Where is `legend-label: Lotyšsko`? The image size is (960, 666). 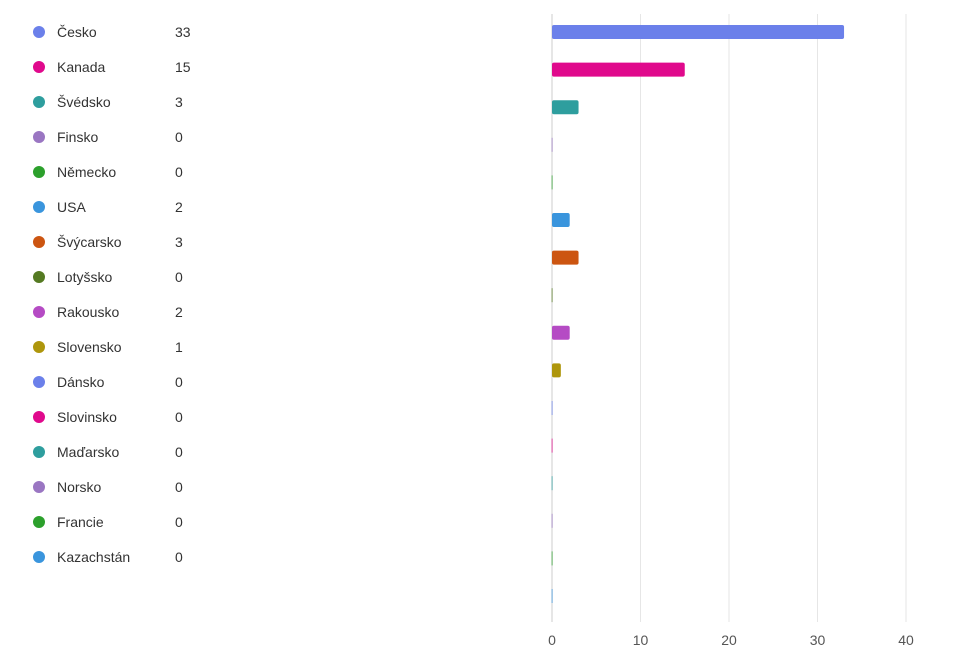
legend-label: Lotyšsko is located at coordinates (85, 277).